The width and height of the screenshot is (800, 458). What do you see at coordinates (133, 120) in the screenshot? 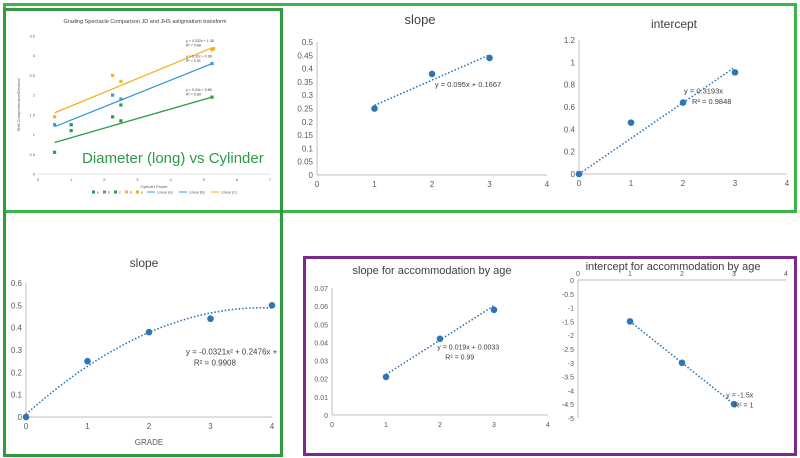
I see `mini-trendline-green` at bounding box center [133, 120].